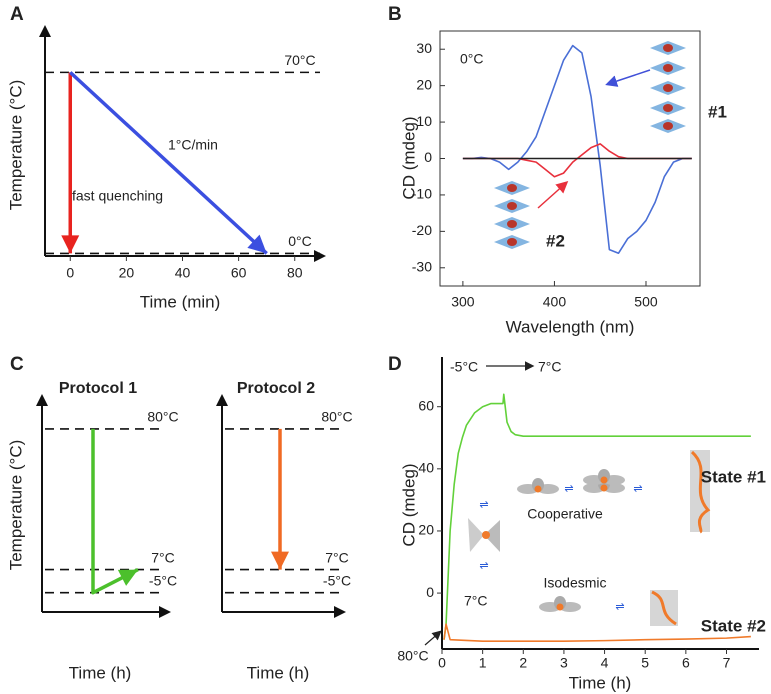 Image resolution: width=771 pixels, height=694 pixels. What do you see at coordinates (424, 121) in the screenshot?
I see `y-tick-label: 10` at bounding box center [424, 121].